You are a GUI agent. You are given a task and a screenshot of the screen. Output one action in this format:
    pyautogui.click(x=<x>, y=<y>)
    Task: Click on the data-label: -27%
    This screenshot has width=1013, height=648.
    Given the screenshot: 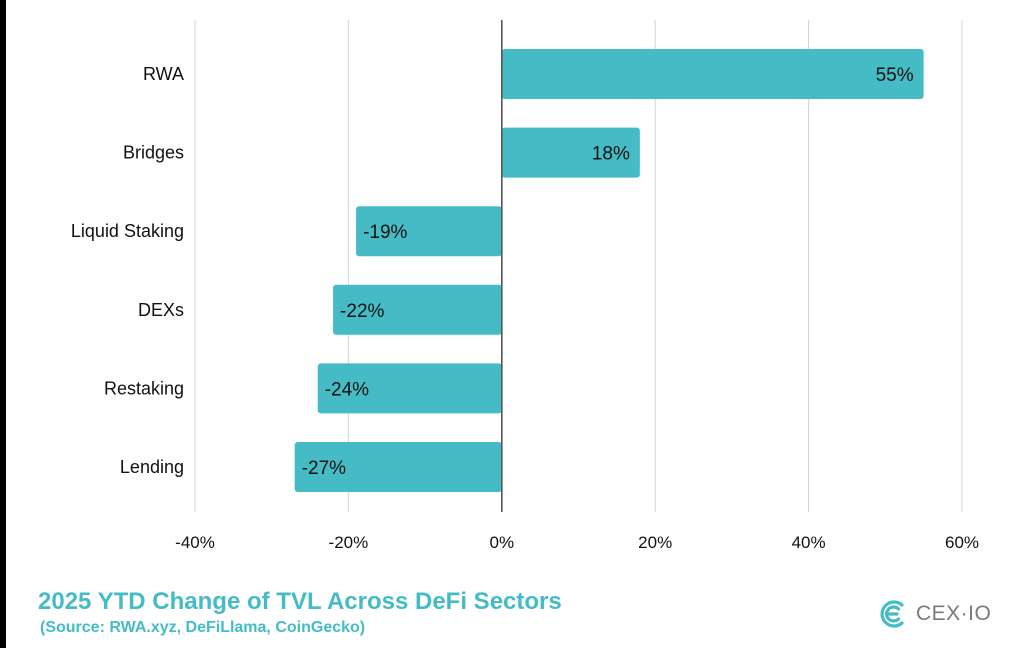 What is the action you would take?
    pyautogui.click(x=324, y=468)
    